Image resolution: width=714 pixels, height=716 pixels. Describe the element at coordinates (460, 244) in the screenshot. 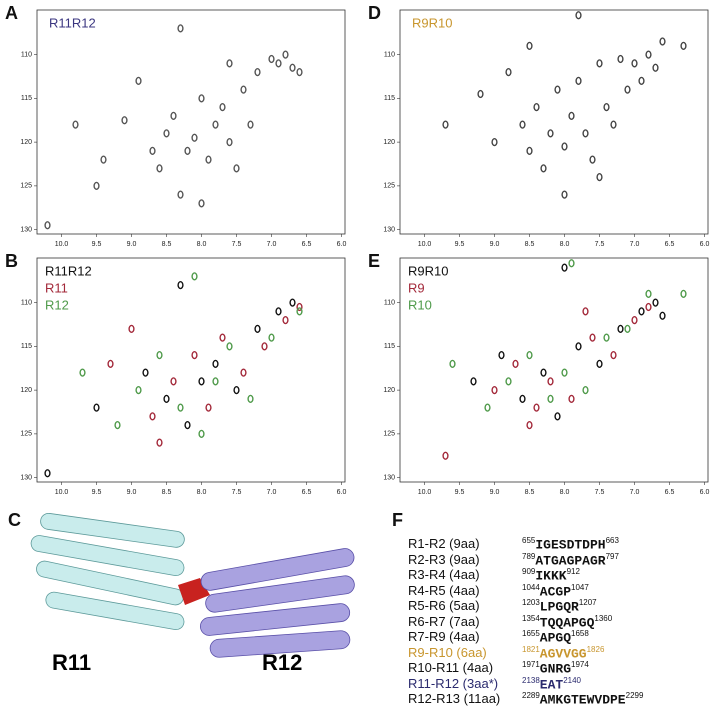

I see `x-tick-label: 9.5` at that location.